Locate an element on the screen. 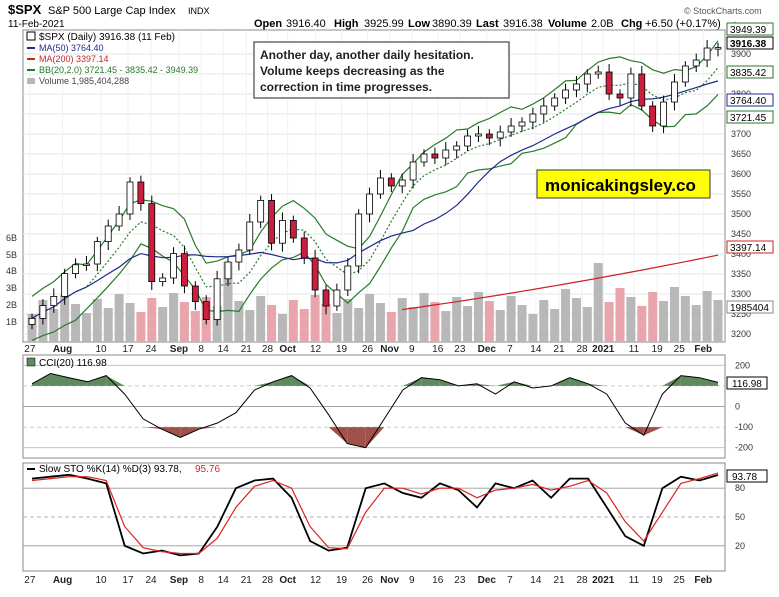 This screenshot has height=597, width=779. tag-ma50-frame is located at coordinates (750, 100).